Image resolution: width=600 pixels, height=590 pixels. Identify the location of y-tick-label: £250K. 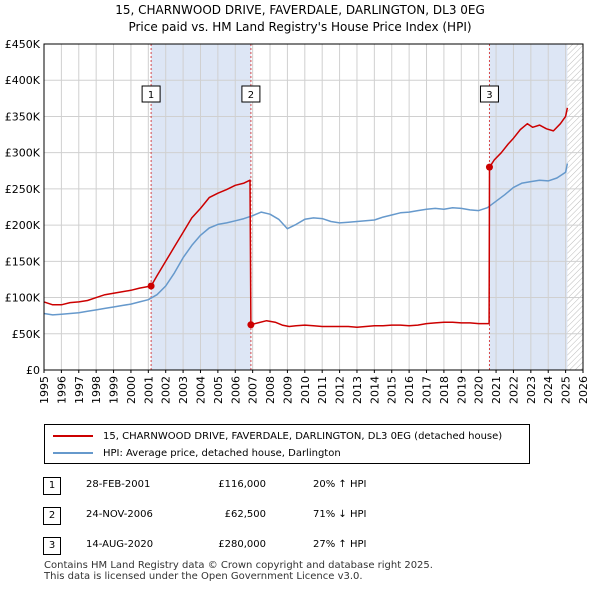
(23, 189).